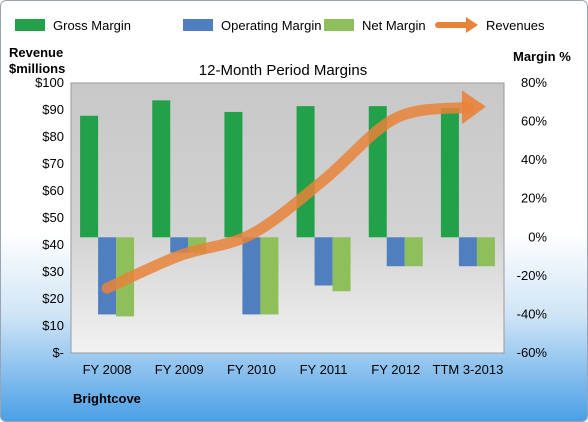 This screenshot has height=422, width=588. Describe the element at coordinates (534, 82) in the screenshot. I see `right-tick-label: 80%` at that location.